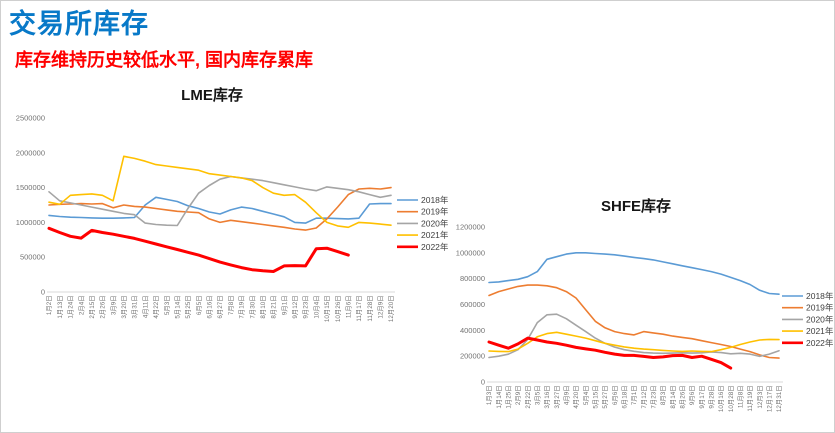 This screenshot has width=835, height=433. What do you see at coordinates (199, 306) in the screenshot?
I see `lme-x-tick-label: 6月5日` at bounding box center [199, 306].